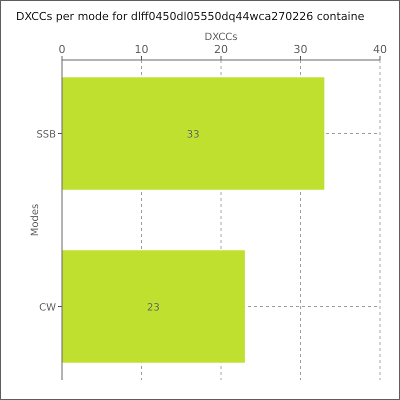 The width and height of the screenshot is (400, 400). Describe the element at coordinates (221, 49) in the screenshot. I see `x-tick-label: 20` at that location.